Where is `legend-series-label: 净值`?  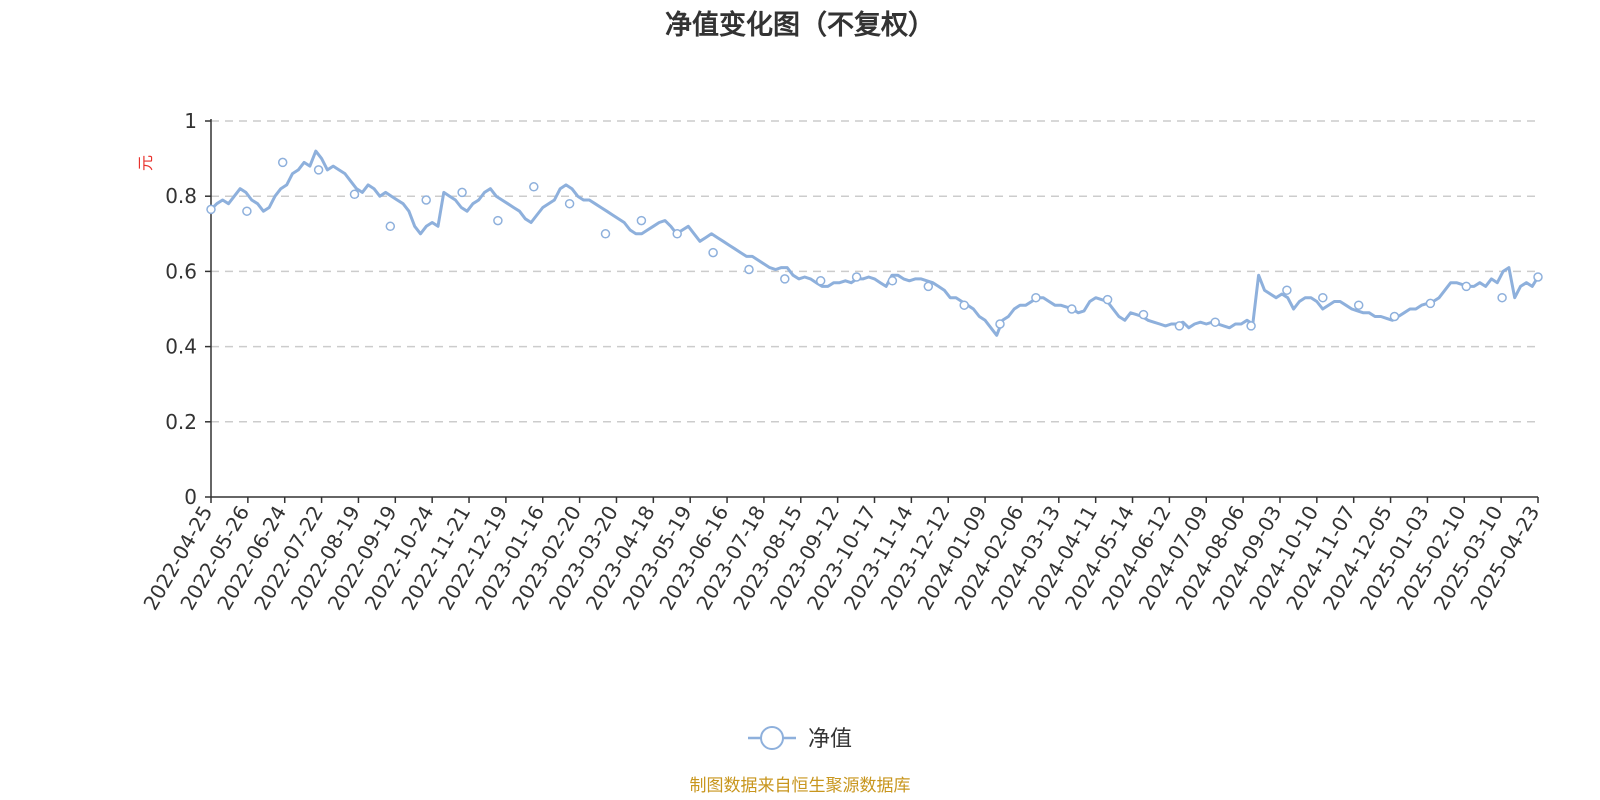
legend-series-label: 净值 is located at coordinates (830, 739).